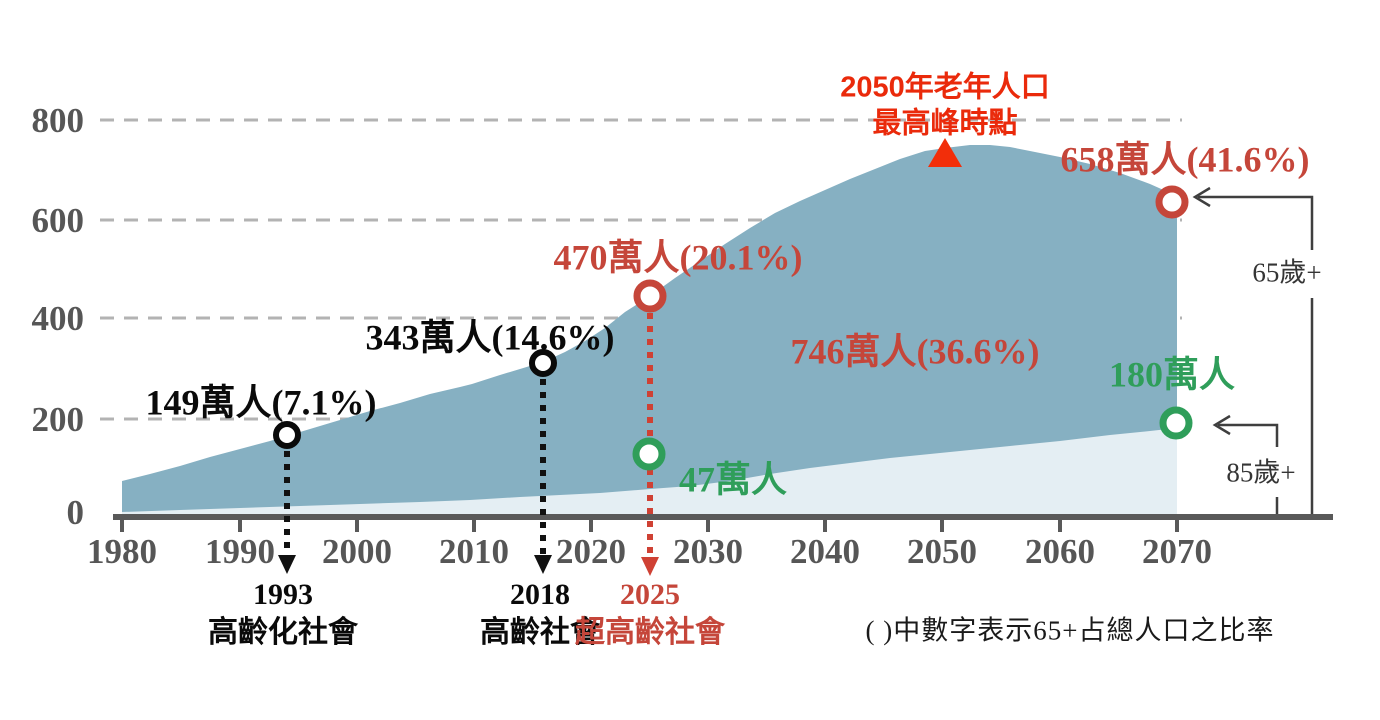 The height and width of the screenshot is (720, 1380). What do you see at coordinates (58, 220) in the screenshot?
I see `y-tick-600: 600` at bounding box center [58, 220].